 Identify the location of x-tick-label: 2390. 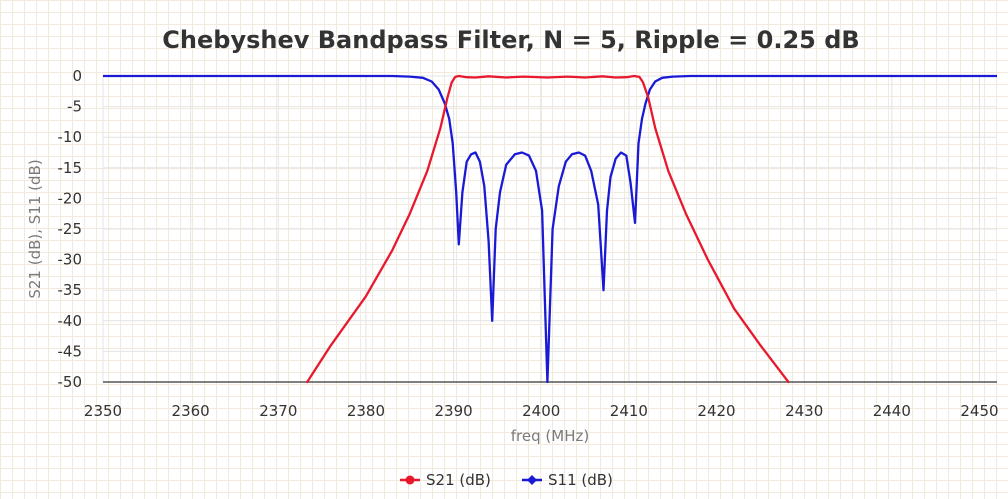
(453, 411).